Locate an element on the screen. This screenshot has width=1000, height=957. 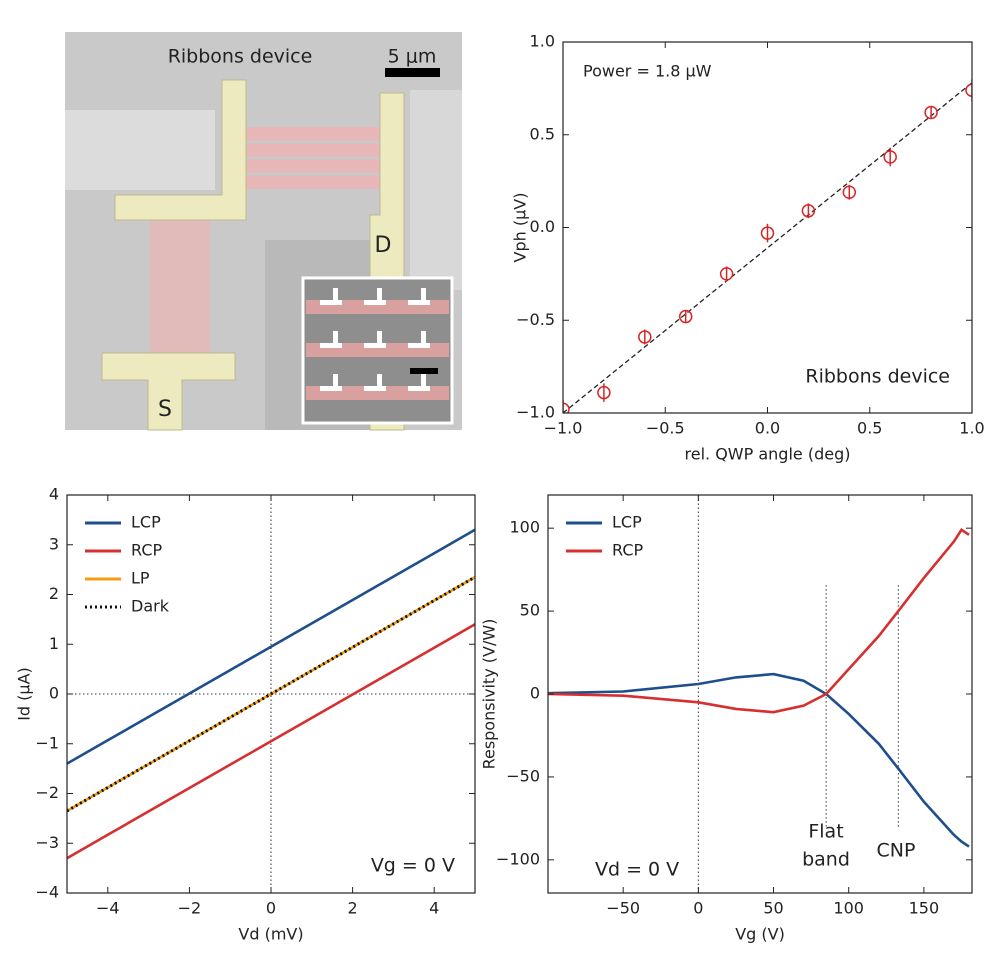
y-tick-label: 0.5 is located at coordinates (542, 133).